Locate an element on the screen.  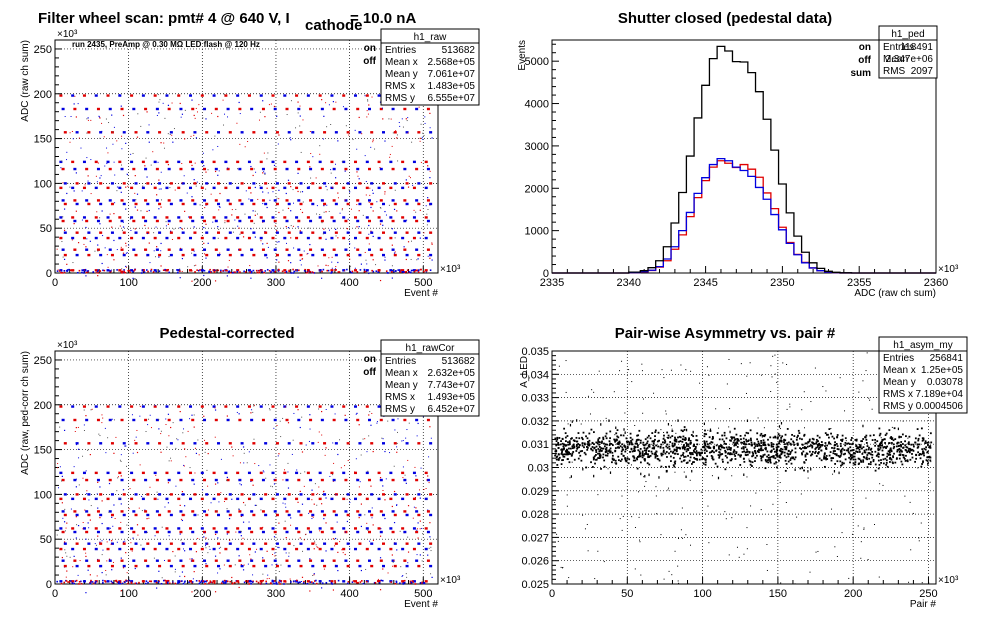
stats-value: 2.347e+06 is located at coordinates (909, 59).